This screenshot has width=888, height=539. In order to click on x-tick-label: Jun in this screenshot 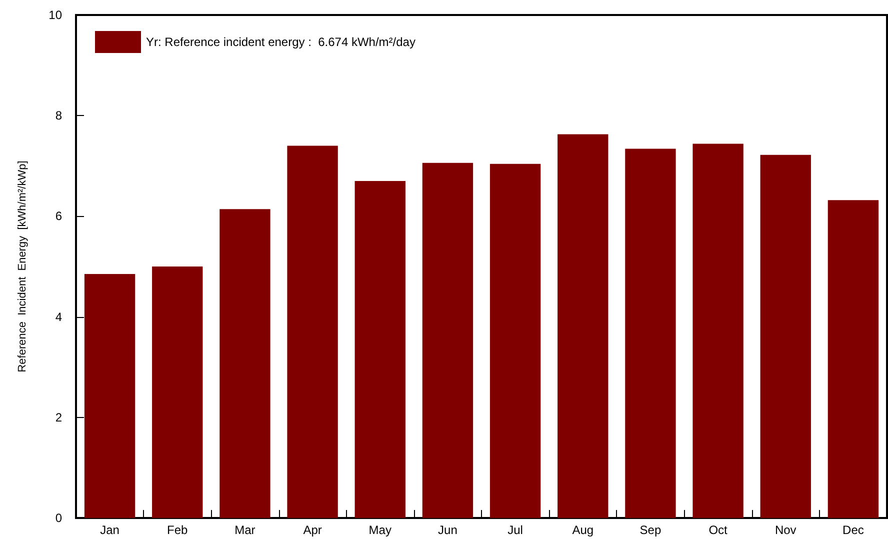, I will do `click(448, 530)`.